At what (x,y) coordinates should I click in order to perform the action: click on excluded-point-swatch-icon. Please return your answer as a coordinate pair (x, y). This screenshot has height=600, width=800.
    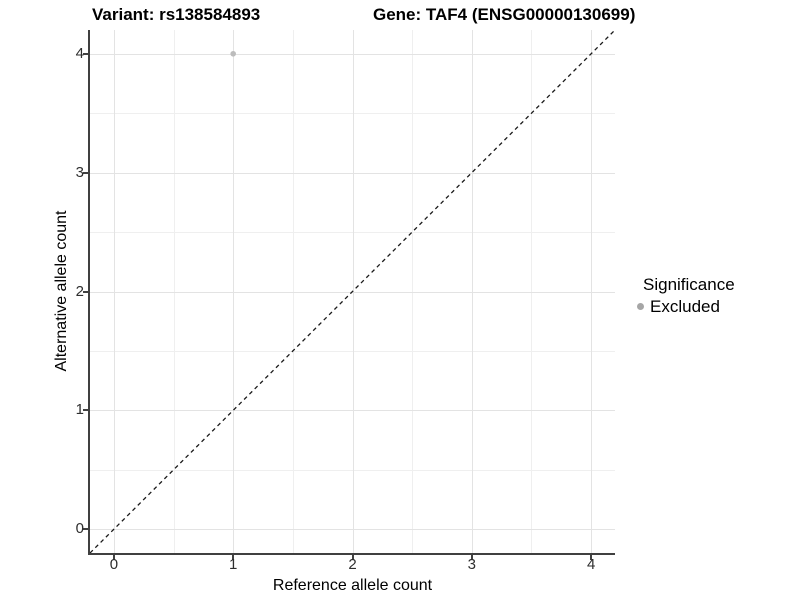
    Looking at the image, I should click on (640, 306).